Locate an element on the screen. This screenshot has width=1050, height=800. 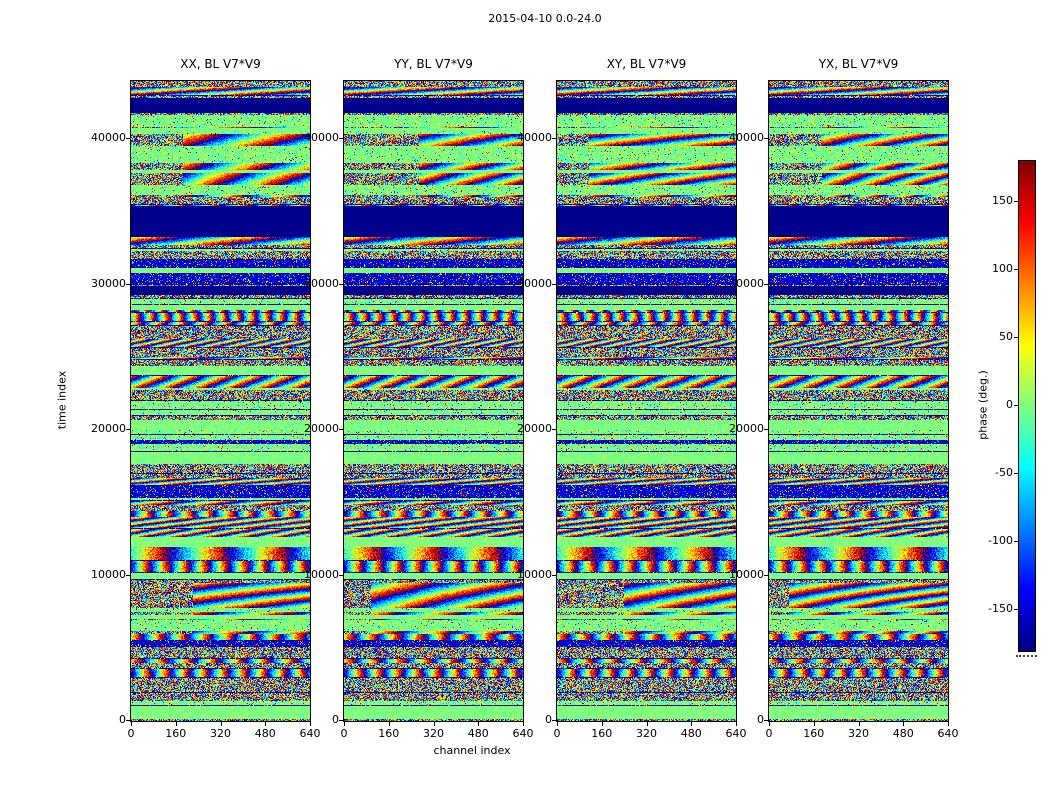
figure-title: 2015-04-10 0.0-24.0 is located at coordinates (545, 18).